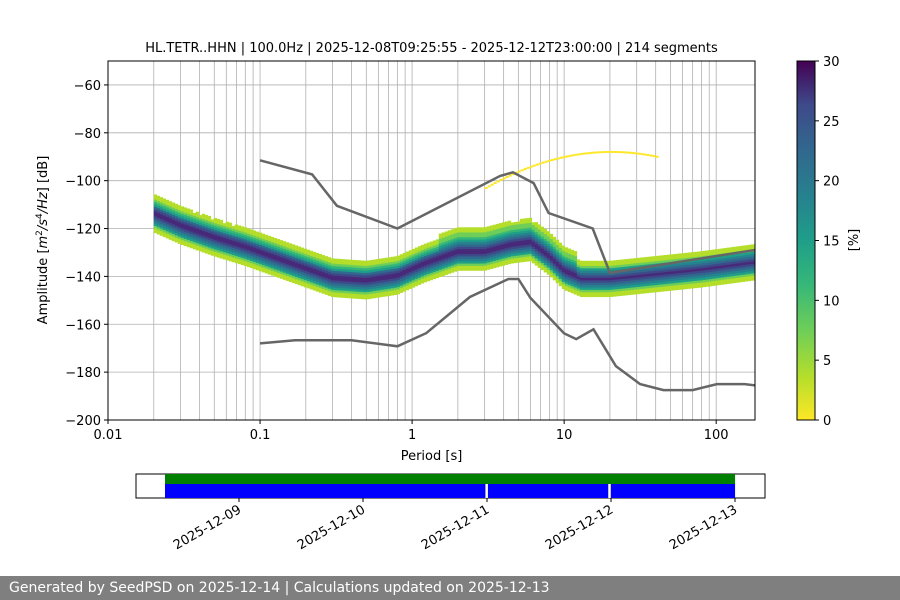  What do you see at coordinates (564, 435) in the screenshot?
I see `x-tick-label: 10` at bounding box center [564, 435].